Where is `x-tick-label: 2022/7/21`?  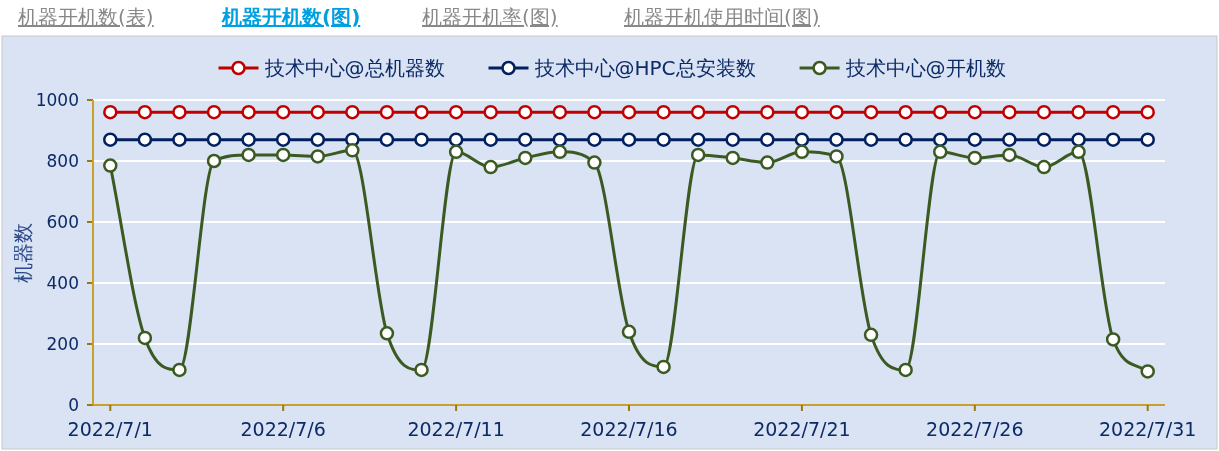 x-tick-label: 2022/7/21 is located at coordinates (802, 429).